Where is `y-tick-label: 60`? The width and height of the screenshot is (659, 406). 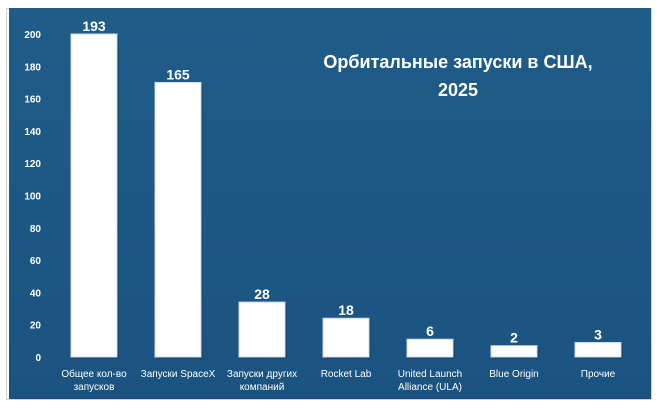
y-tick-label: 60 is located at coordinates (36, 261).